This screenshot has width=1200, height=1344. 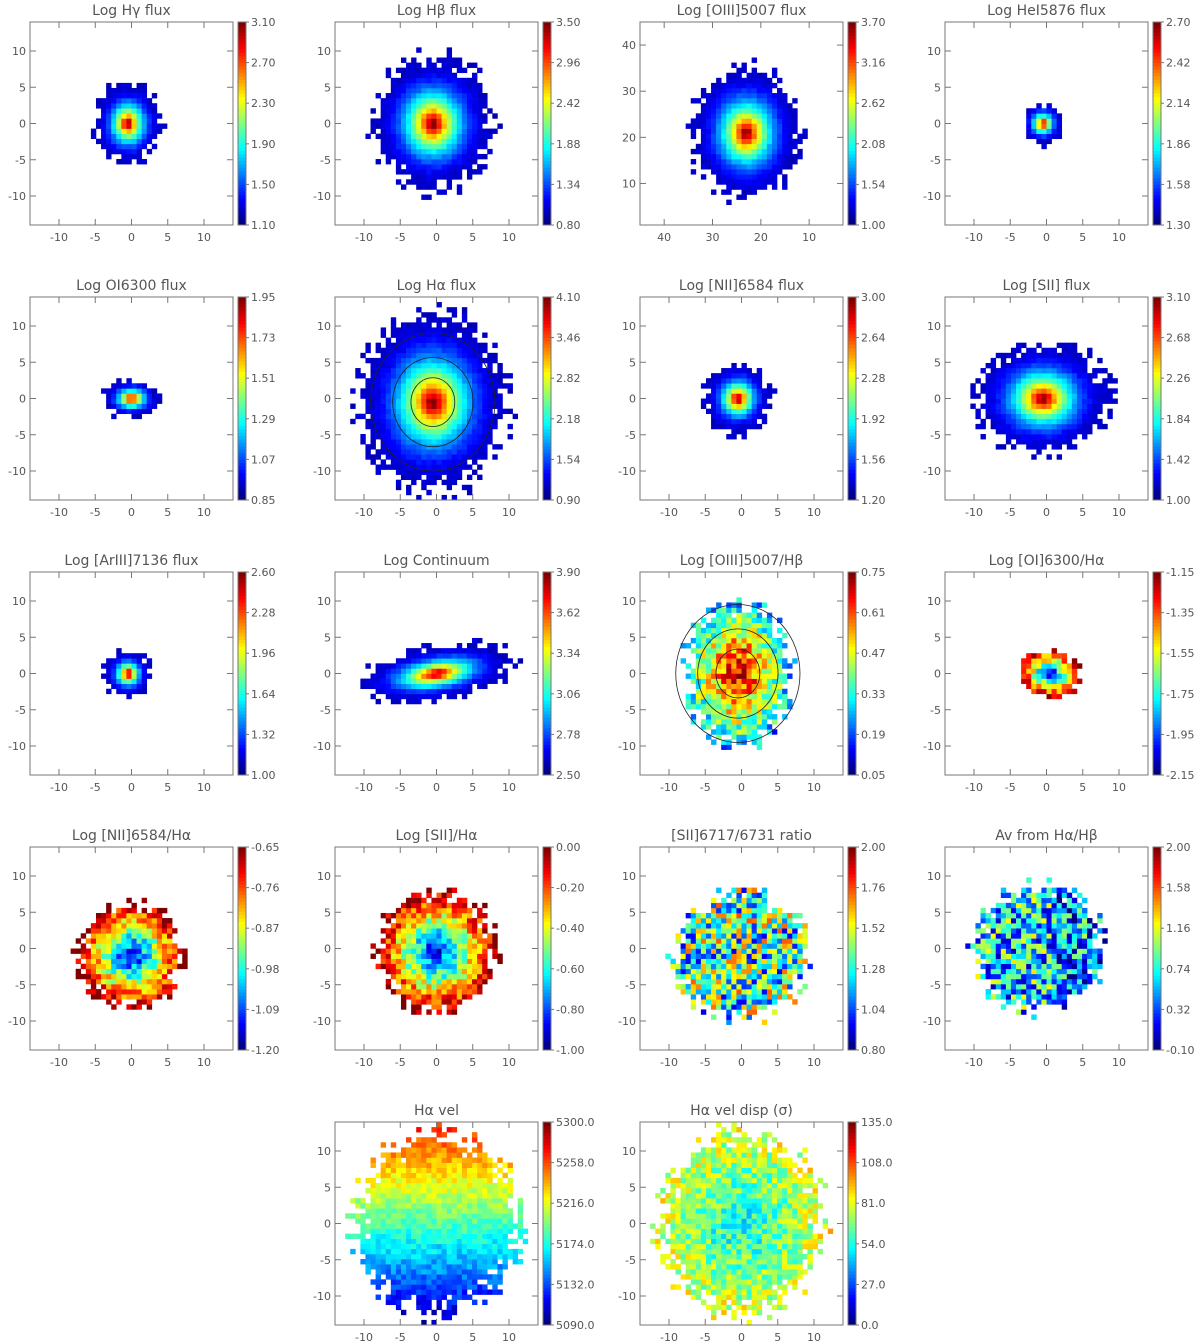 I want to click on colorbar-tick-label: 2.42, so click(x=568, y=103).